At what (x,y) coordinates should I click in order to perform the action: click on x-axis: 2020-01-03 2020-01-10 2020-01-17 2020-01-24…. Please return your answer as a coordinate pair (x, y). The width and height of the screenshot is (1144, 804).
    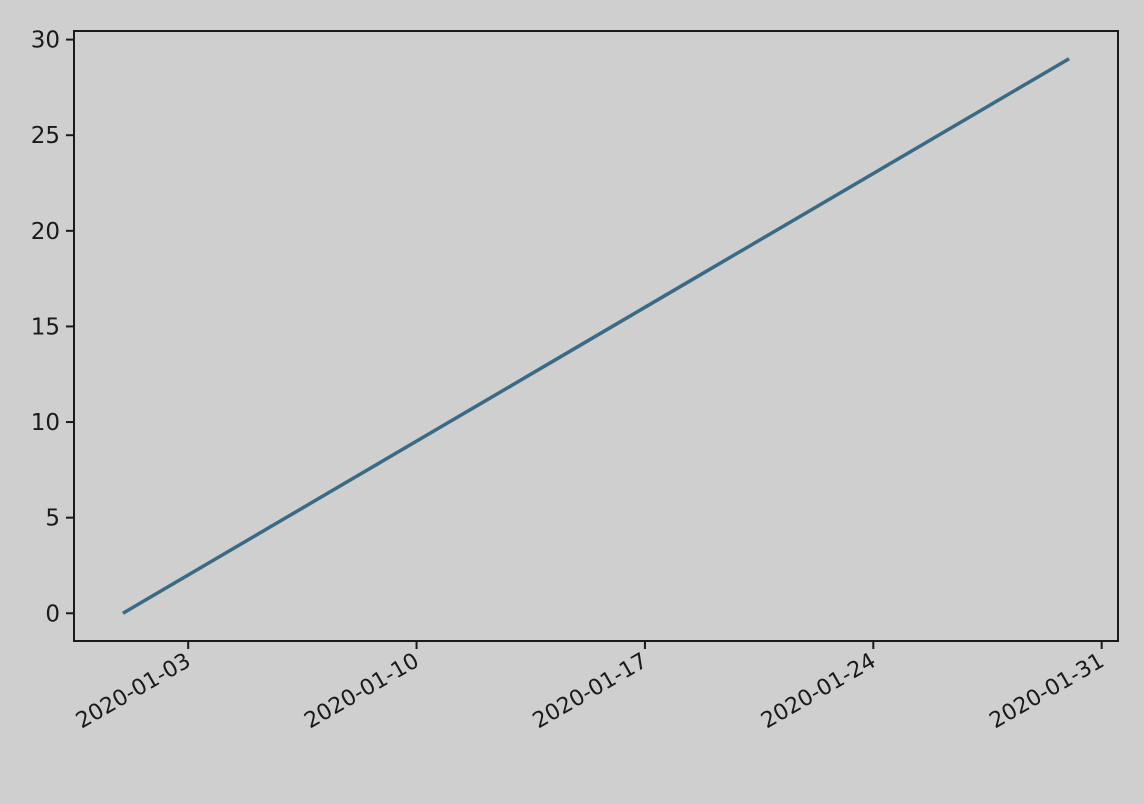
    Looking at the image, I should click on (590, 687).